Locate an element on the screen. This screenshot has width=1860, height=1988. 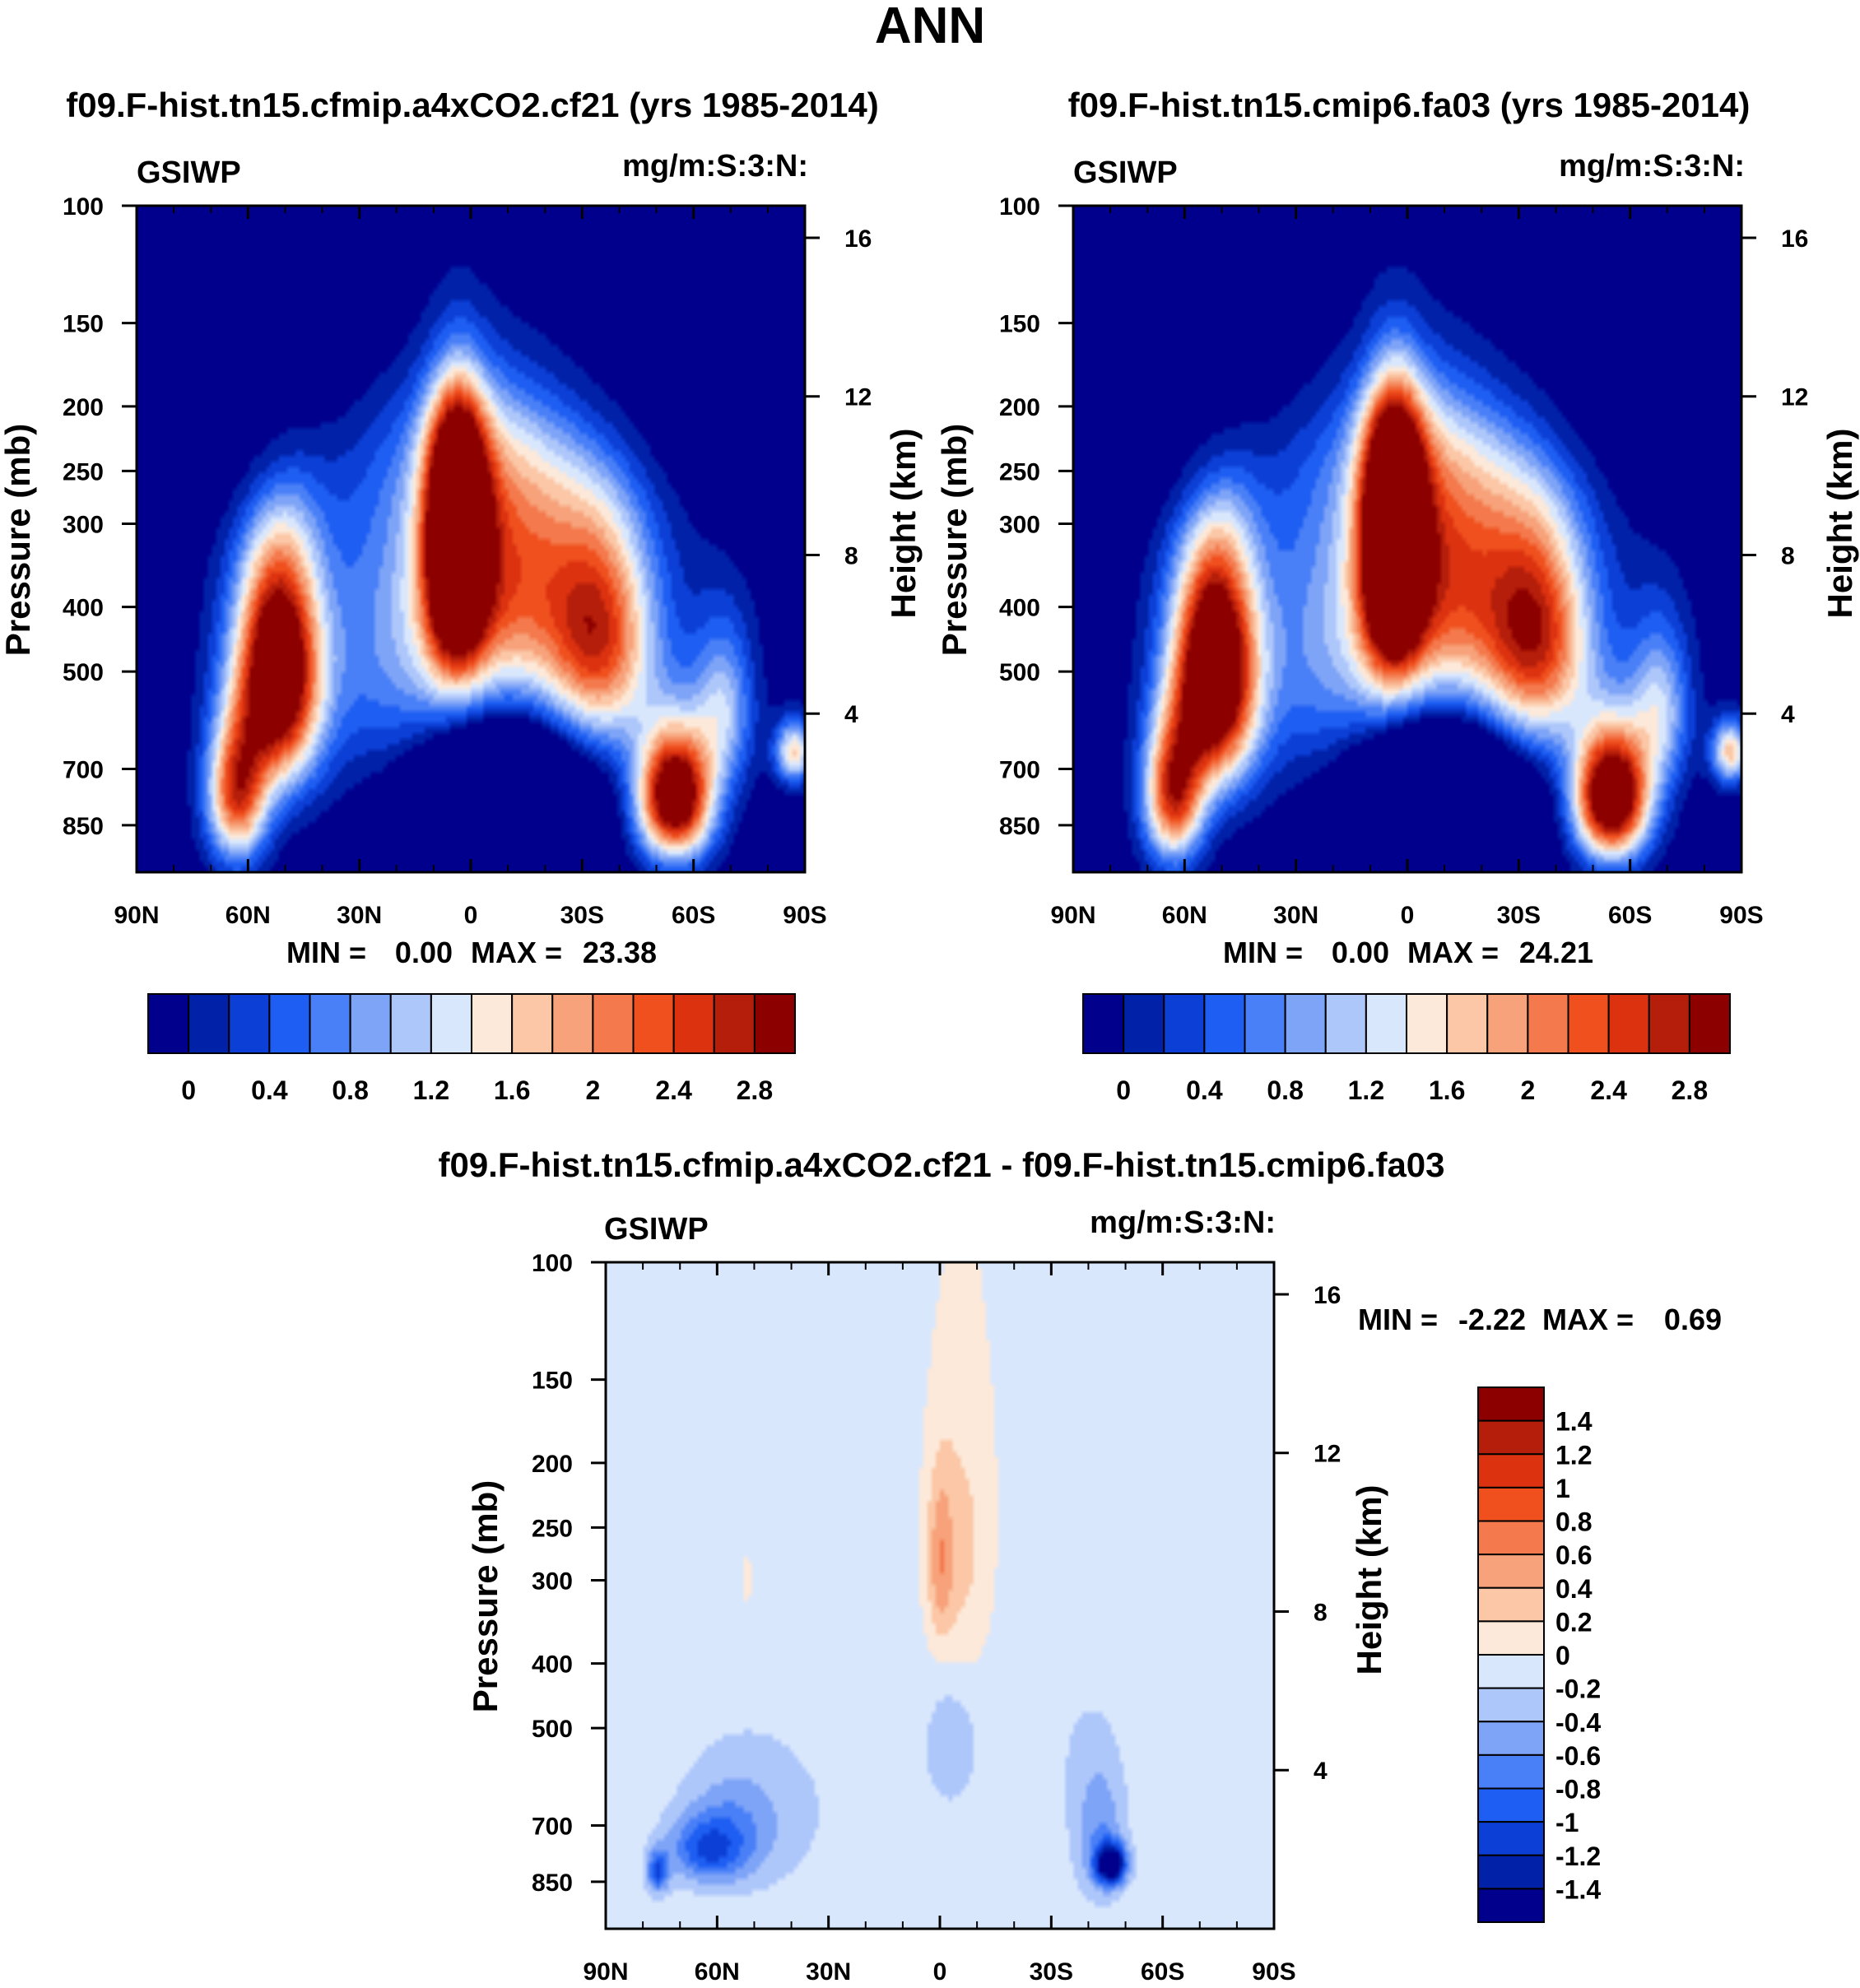
height-tick-label: 8 is located at coordinates (1321, 1612).